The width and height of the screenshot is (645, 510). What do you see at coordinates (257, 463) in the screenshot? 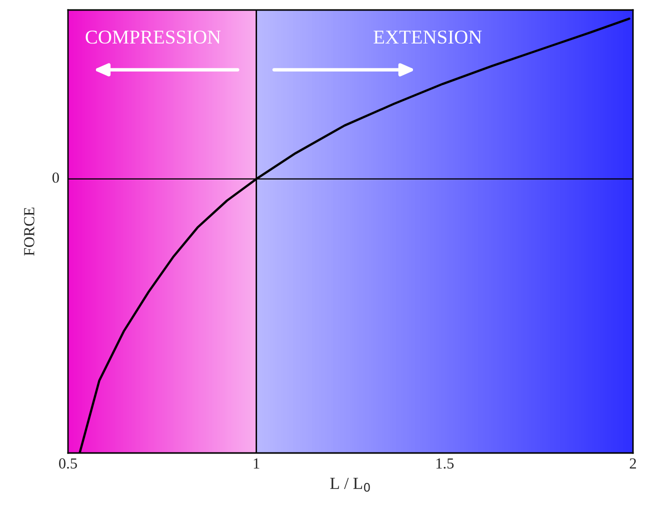
I see `x-tick-label: 1` at bounding box center [257, 463].